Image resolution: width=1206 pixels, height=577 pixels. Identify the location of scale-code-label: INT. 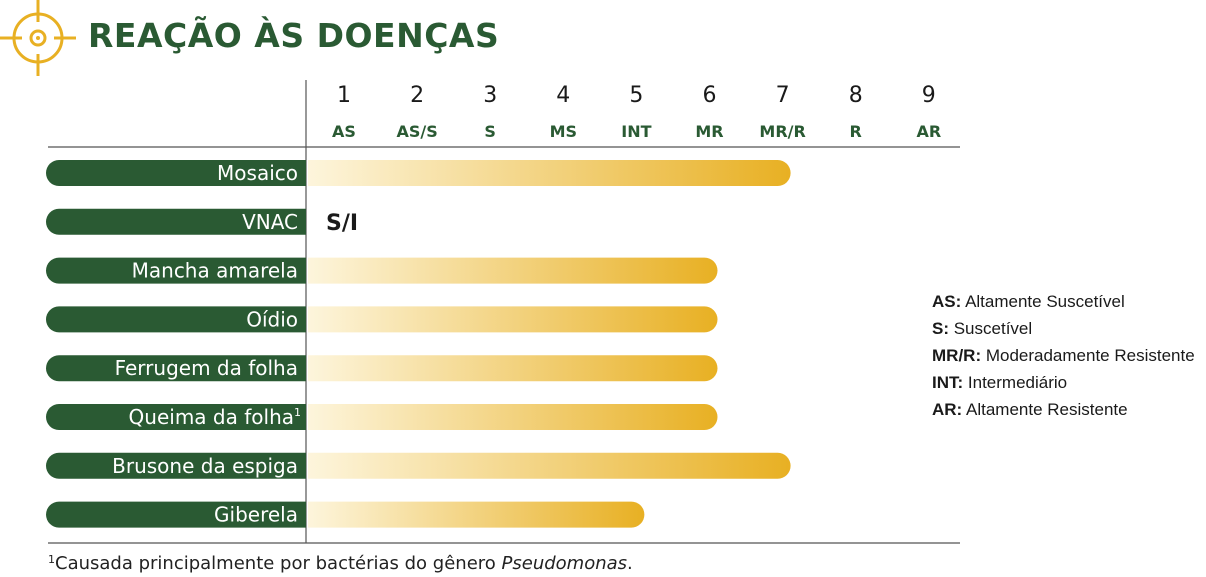
(636, 131).